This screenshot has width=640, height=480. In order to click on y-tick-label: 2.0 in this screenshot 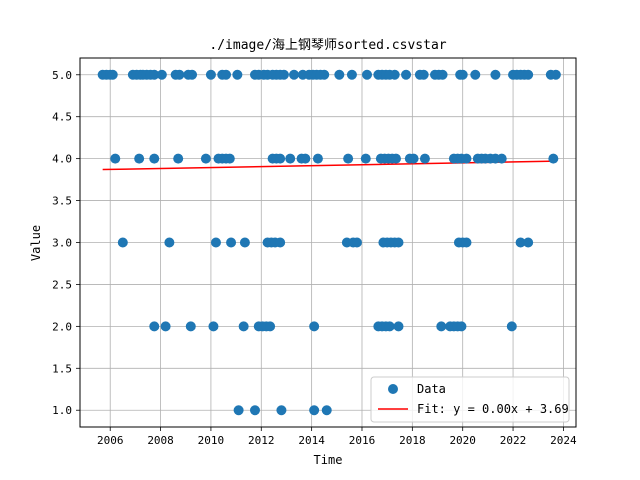, I will do `click(62, 326)`.